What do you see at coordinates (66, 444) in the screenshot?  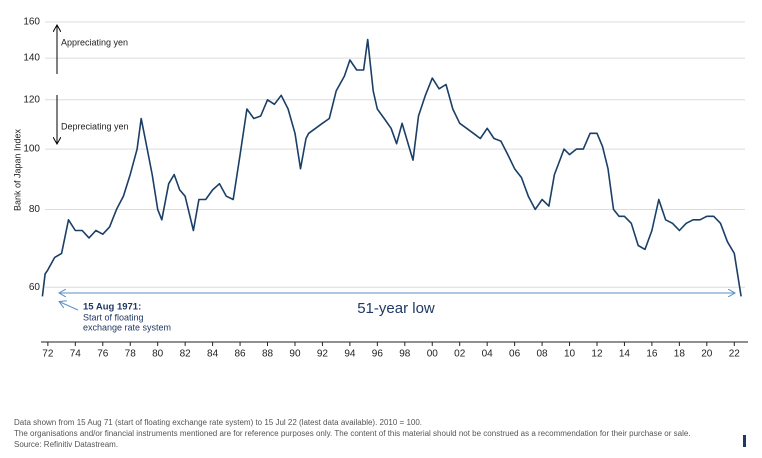 I see `footnote: Source: Refinitiv Datastream.` at bounding box center [66, 444].